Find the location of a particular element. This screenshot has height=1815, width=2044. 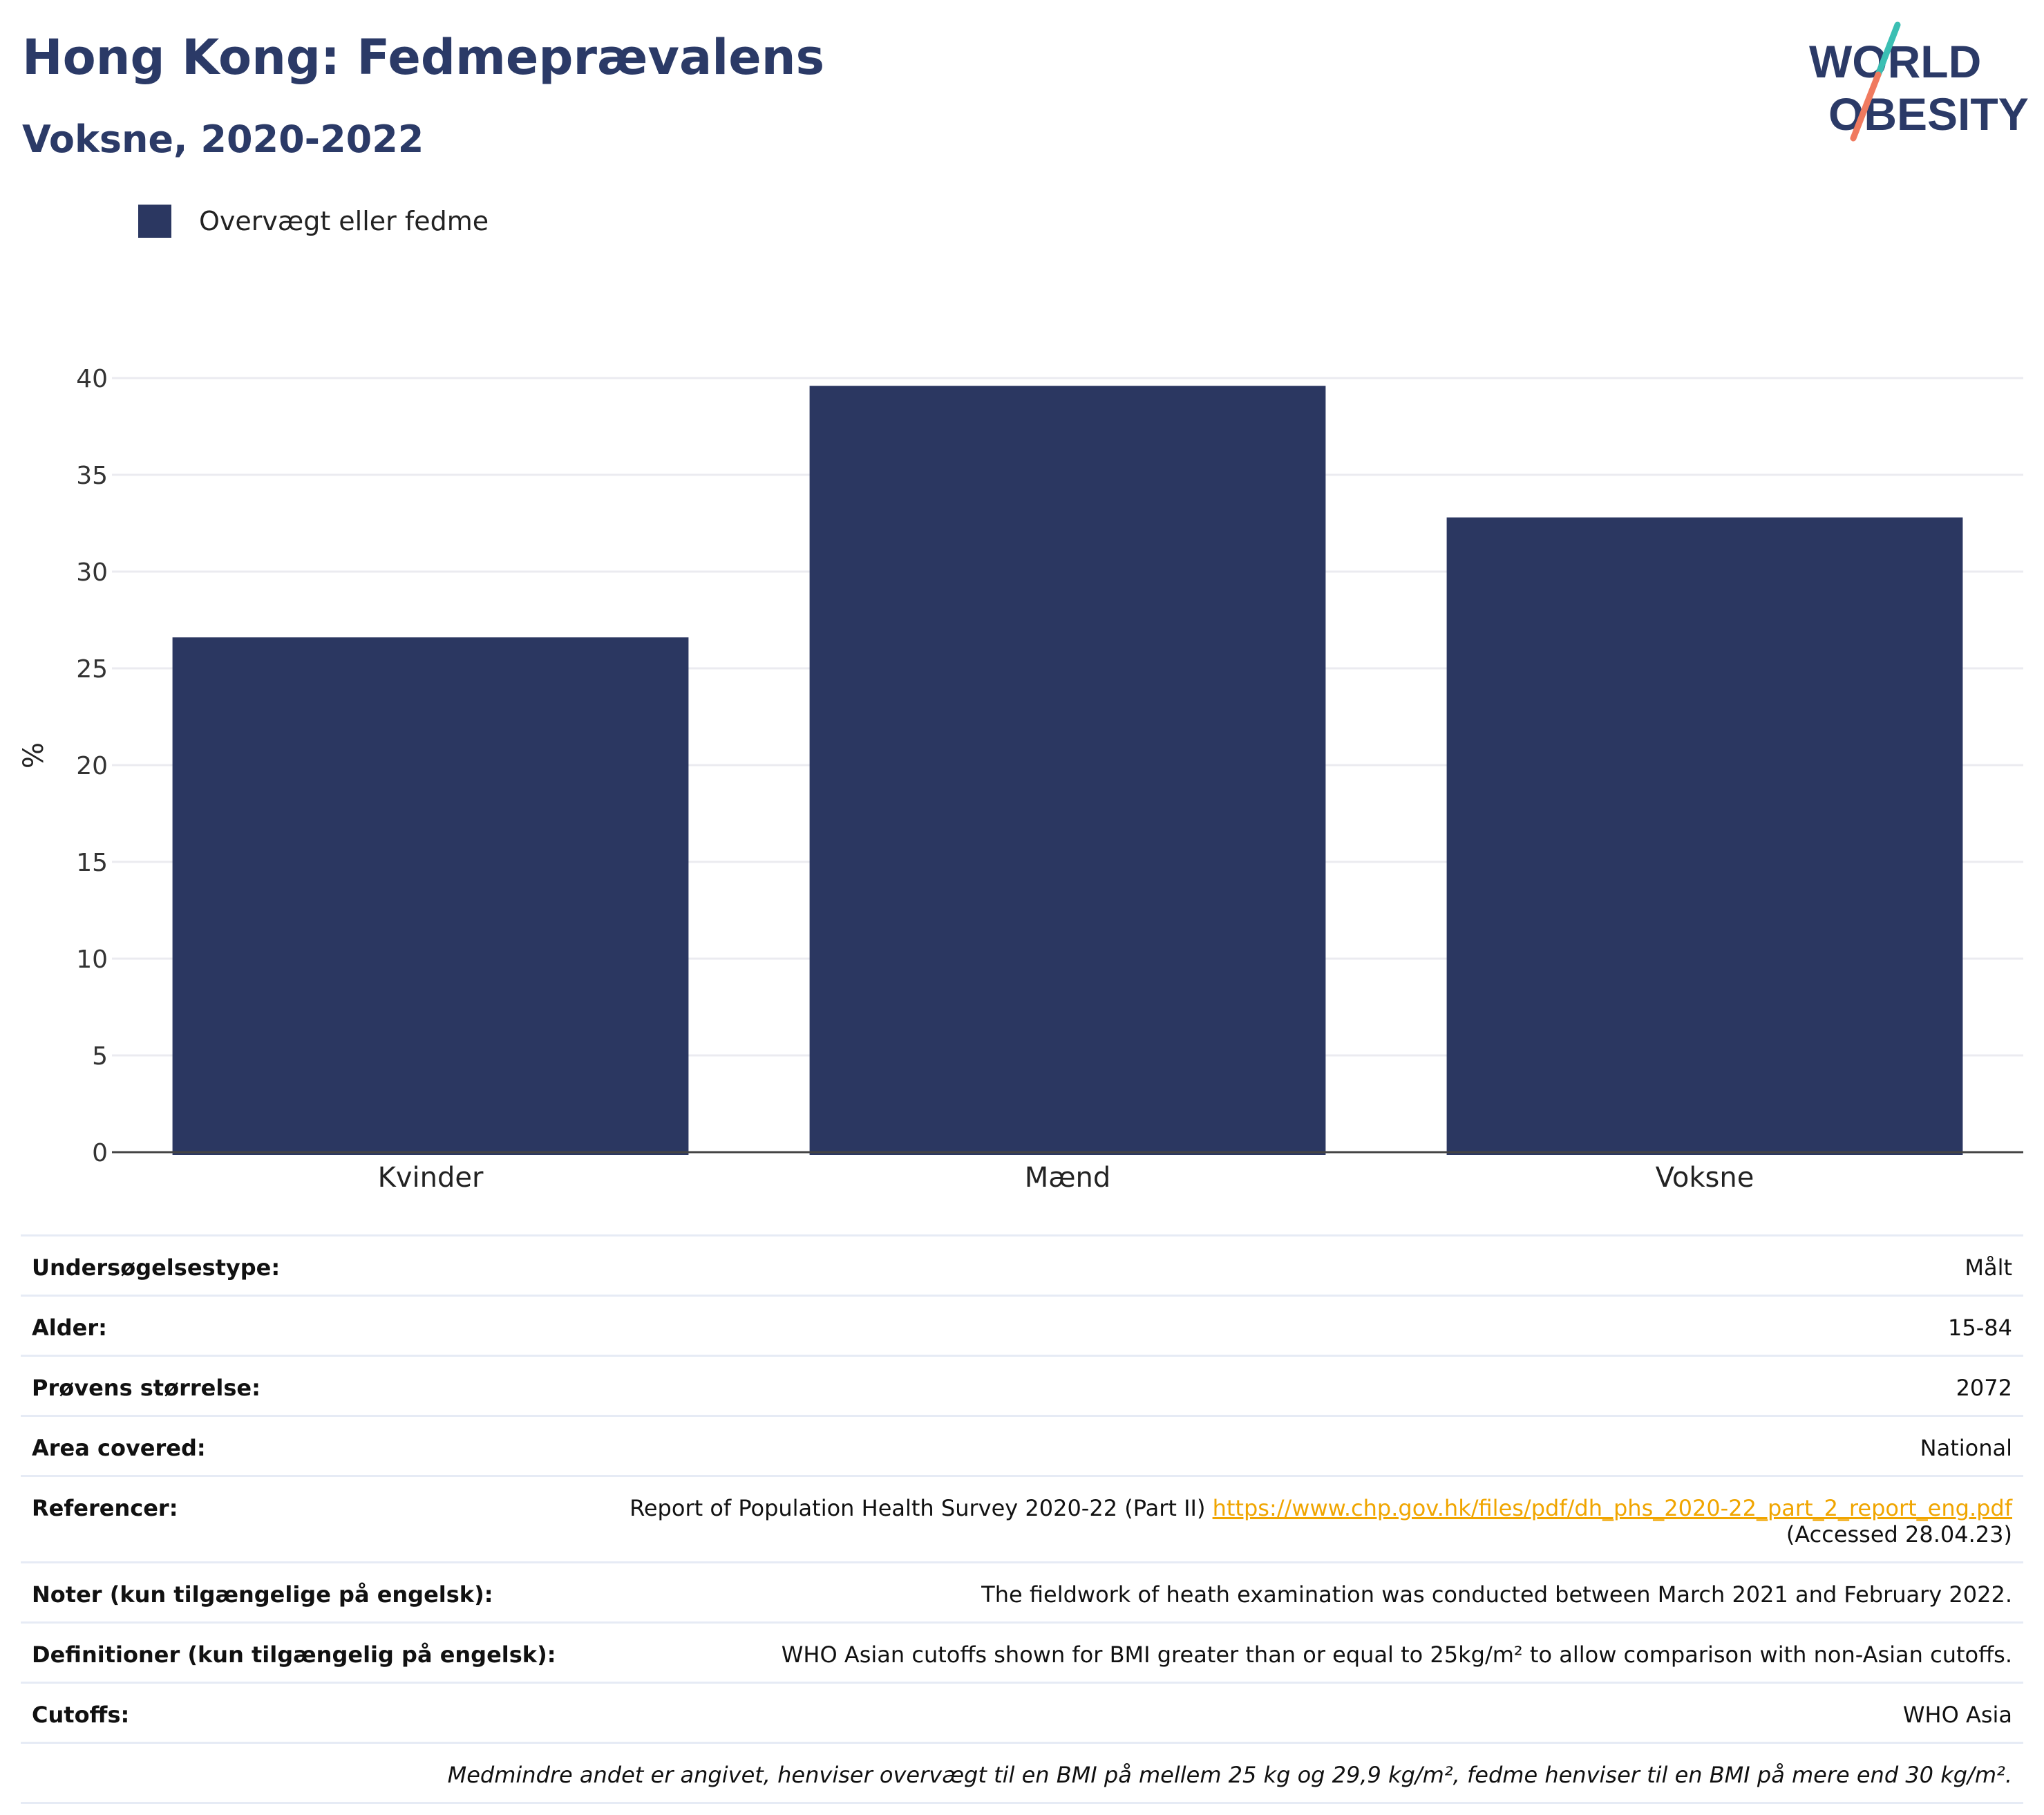

meta-value: WHO Asia is located at coordinates (1957, 1715).